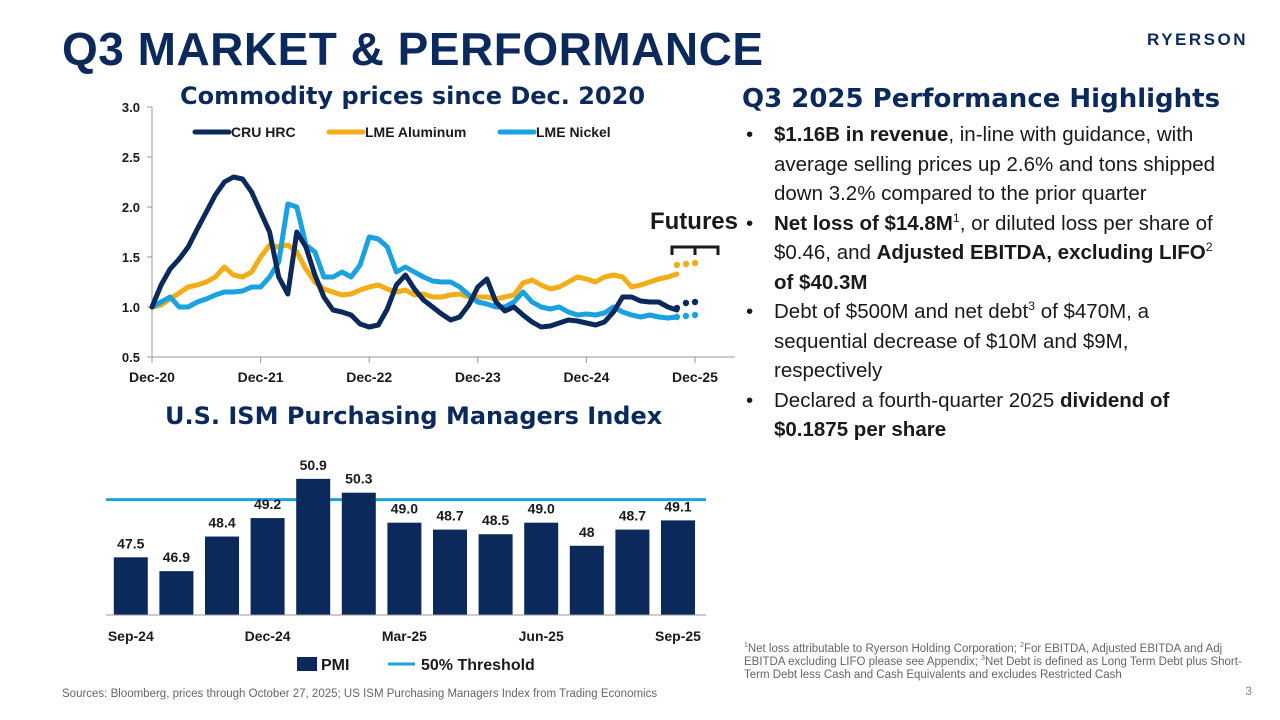 The image size is (1280, 720). What do you see at coordinates (694, 221) in the screenshot?
I see `futures-annotation: Futures` at bounding box center [694, 221].